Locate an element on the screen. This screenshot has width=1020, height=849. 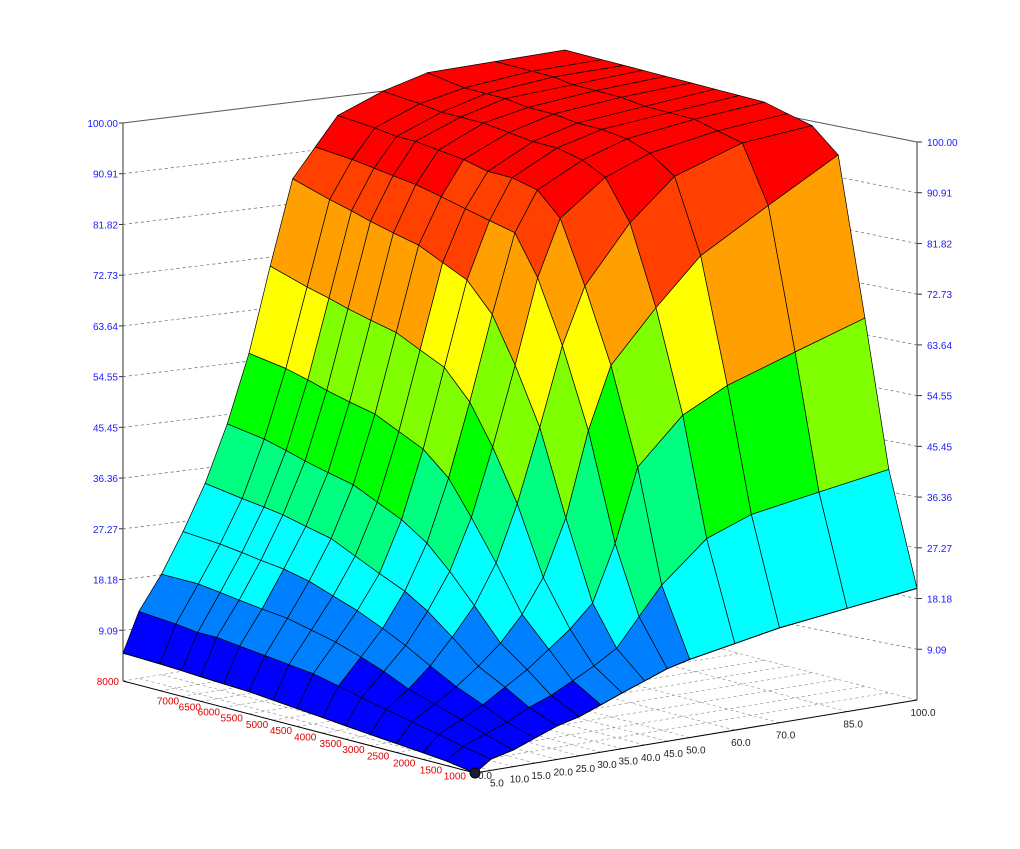
y-tick-label: 5500 is located at coordinates (232, 718).